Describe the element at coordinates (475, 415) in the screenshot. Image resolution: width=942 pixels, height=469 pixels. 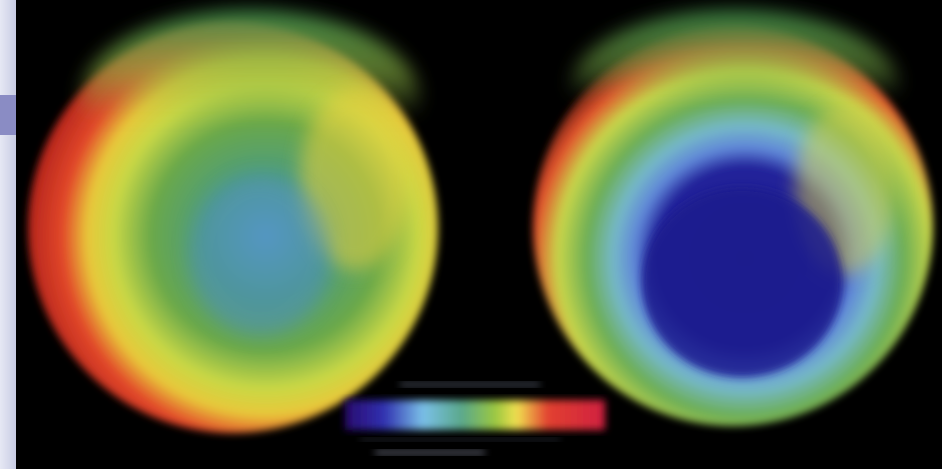
I see `scale-bar` at that location.